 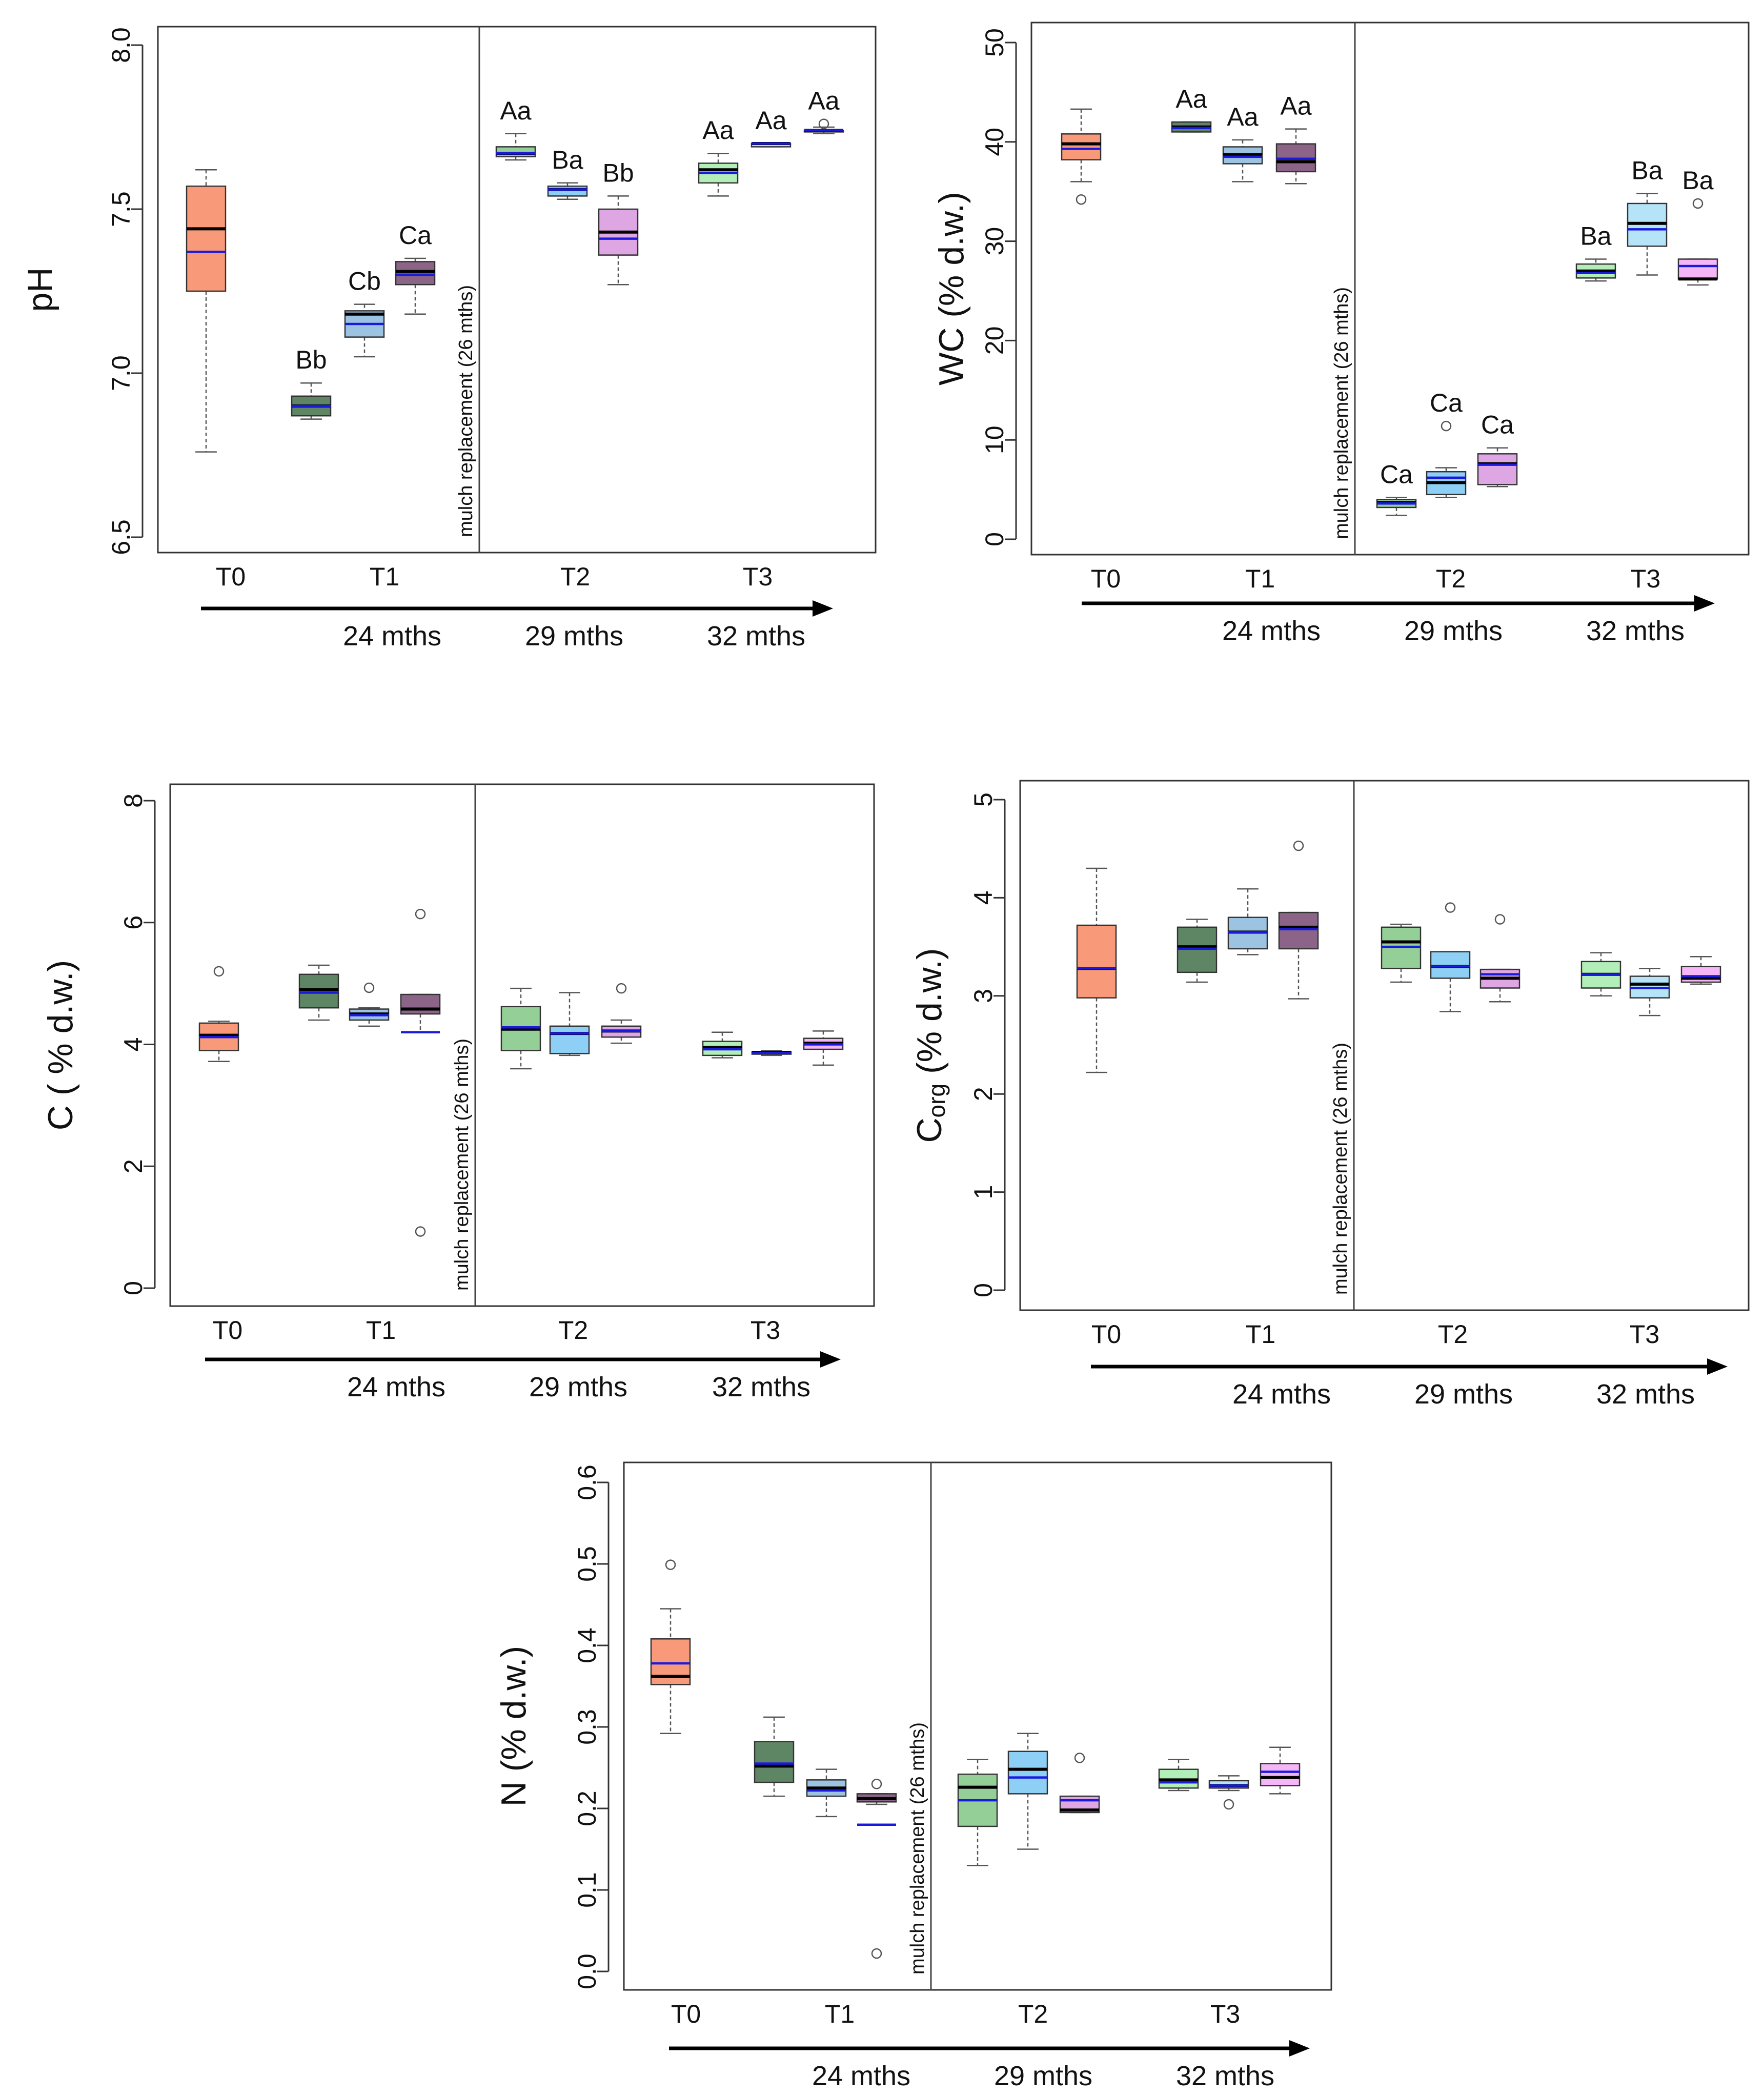 I want to click on box-t1-3: Ca, so click(x=415, y=268).